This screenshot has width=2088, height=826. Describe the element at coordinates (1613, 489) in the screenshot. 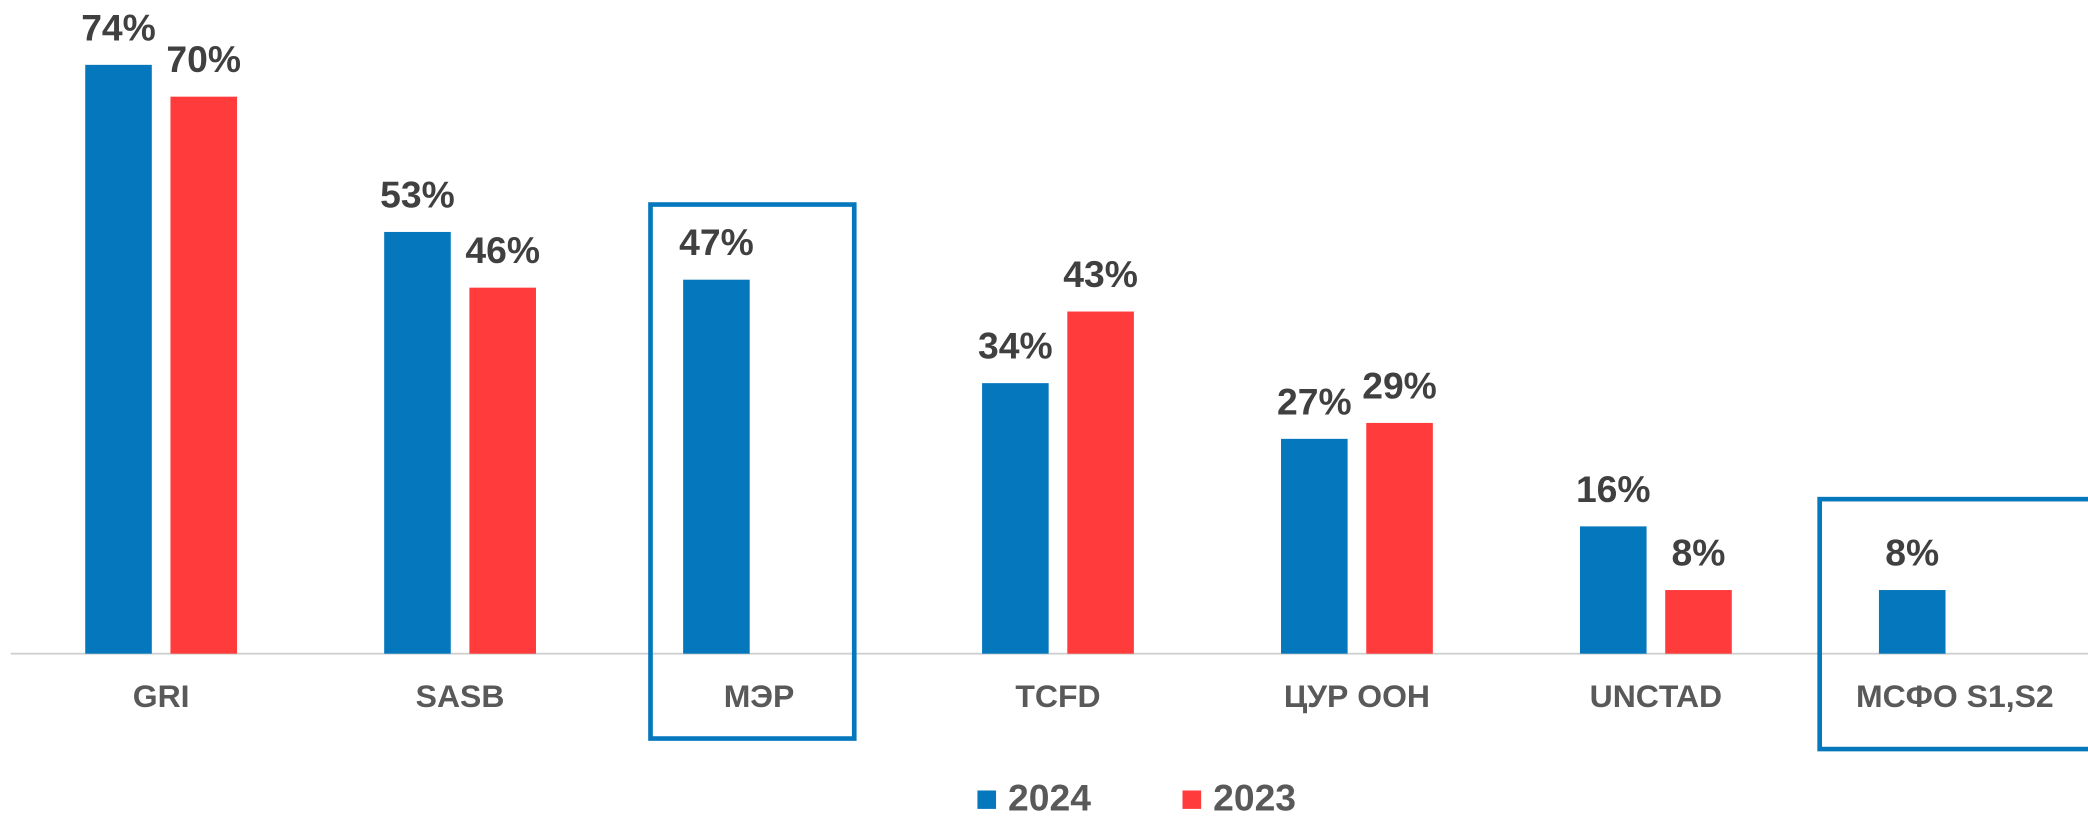

I see `value-label: 16%` at that location.